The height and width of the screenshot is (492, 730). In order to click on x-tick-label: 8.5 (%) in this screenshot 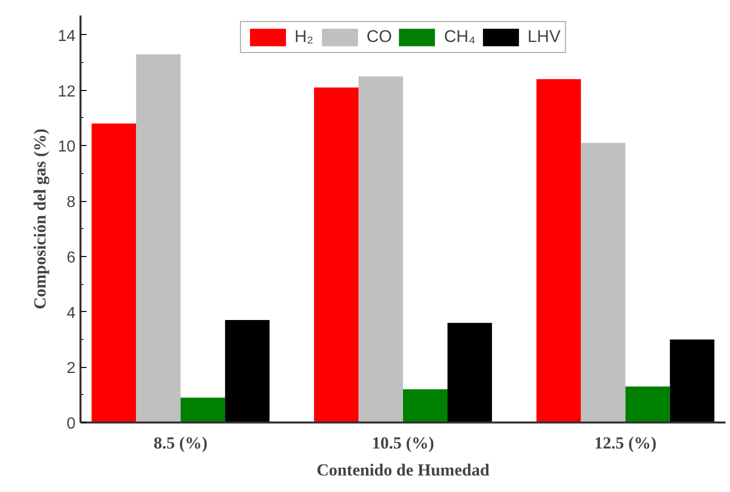, I will do `click(181, 443)`.